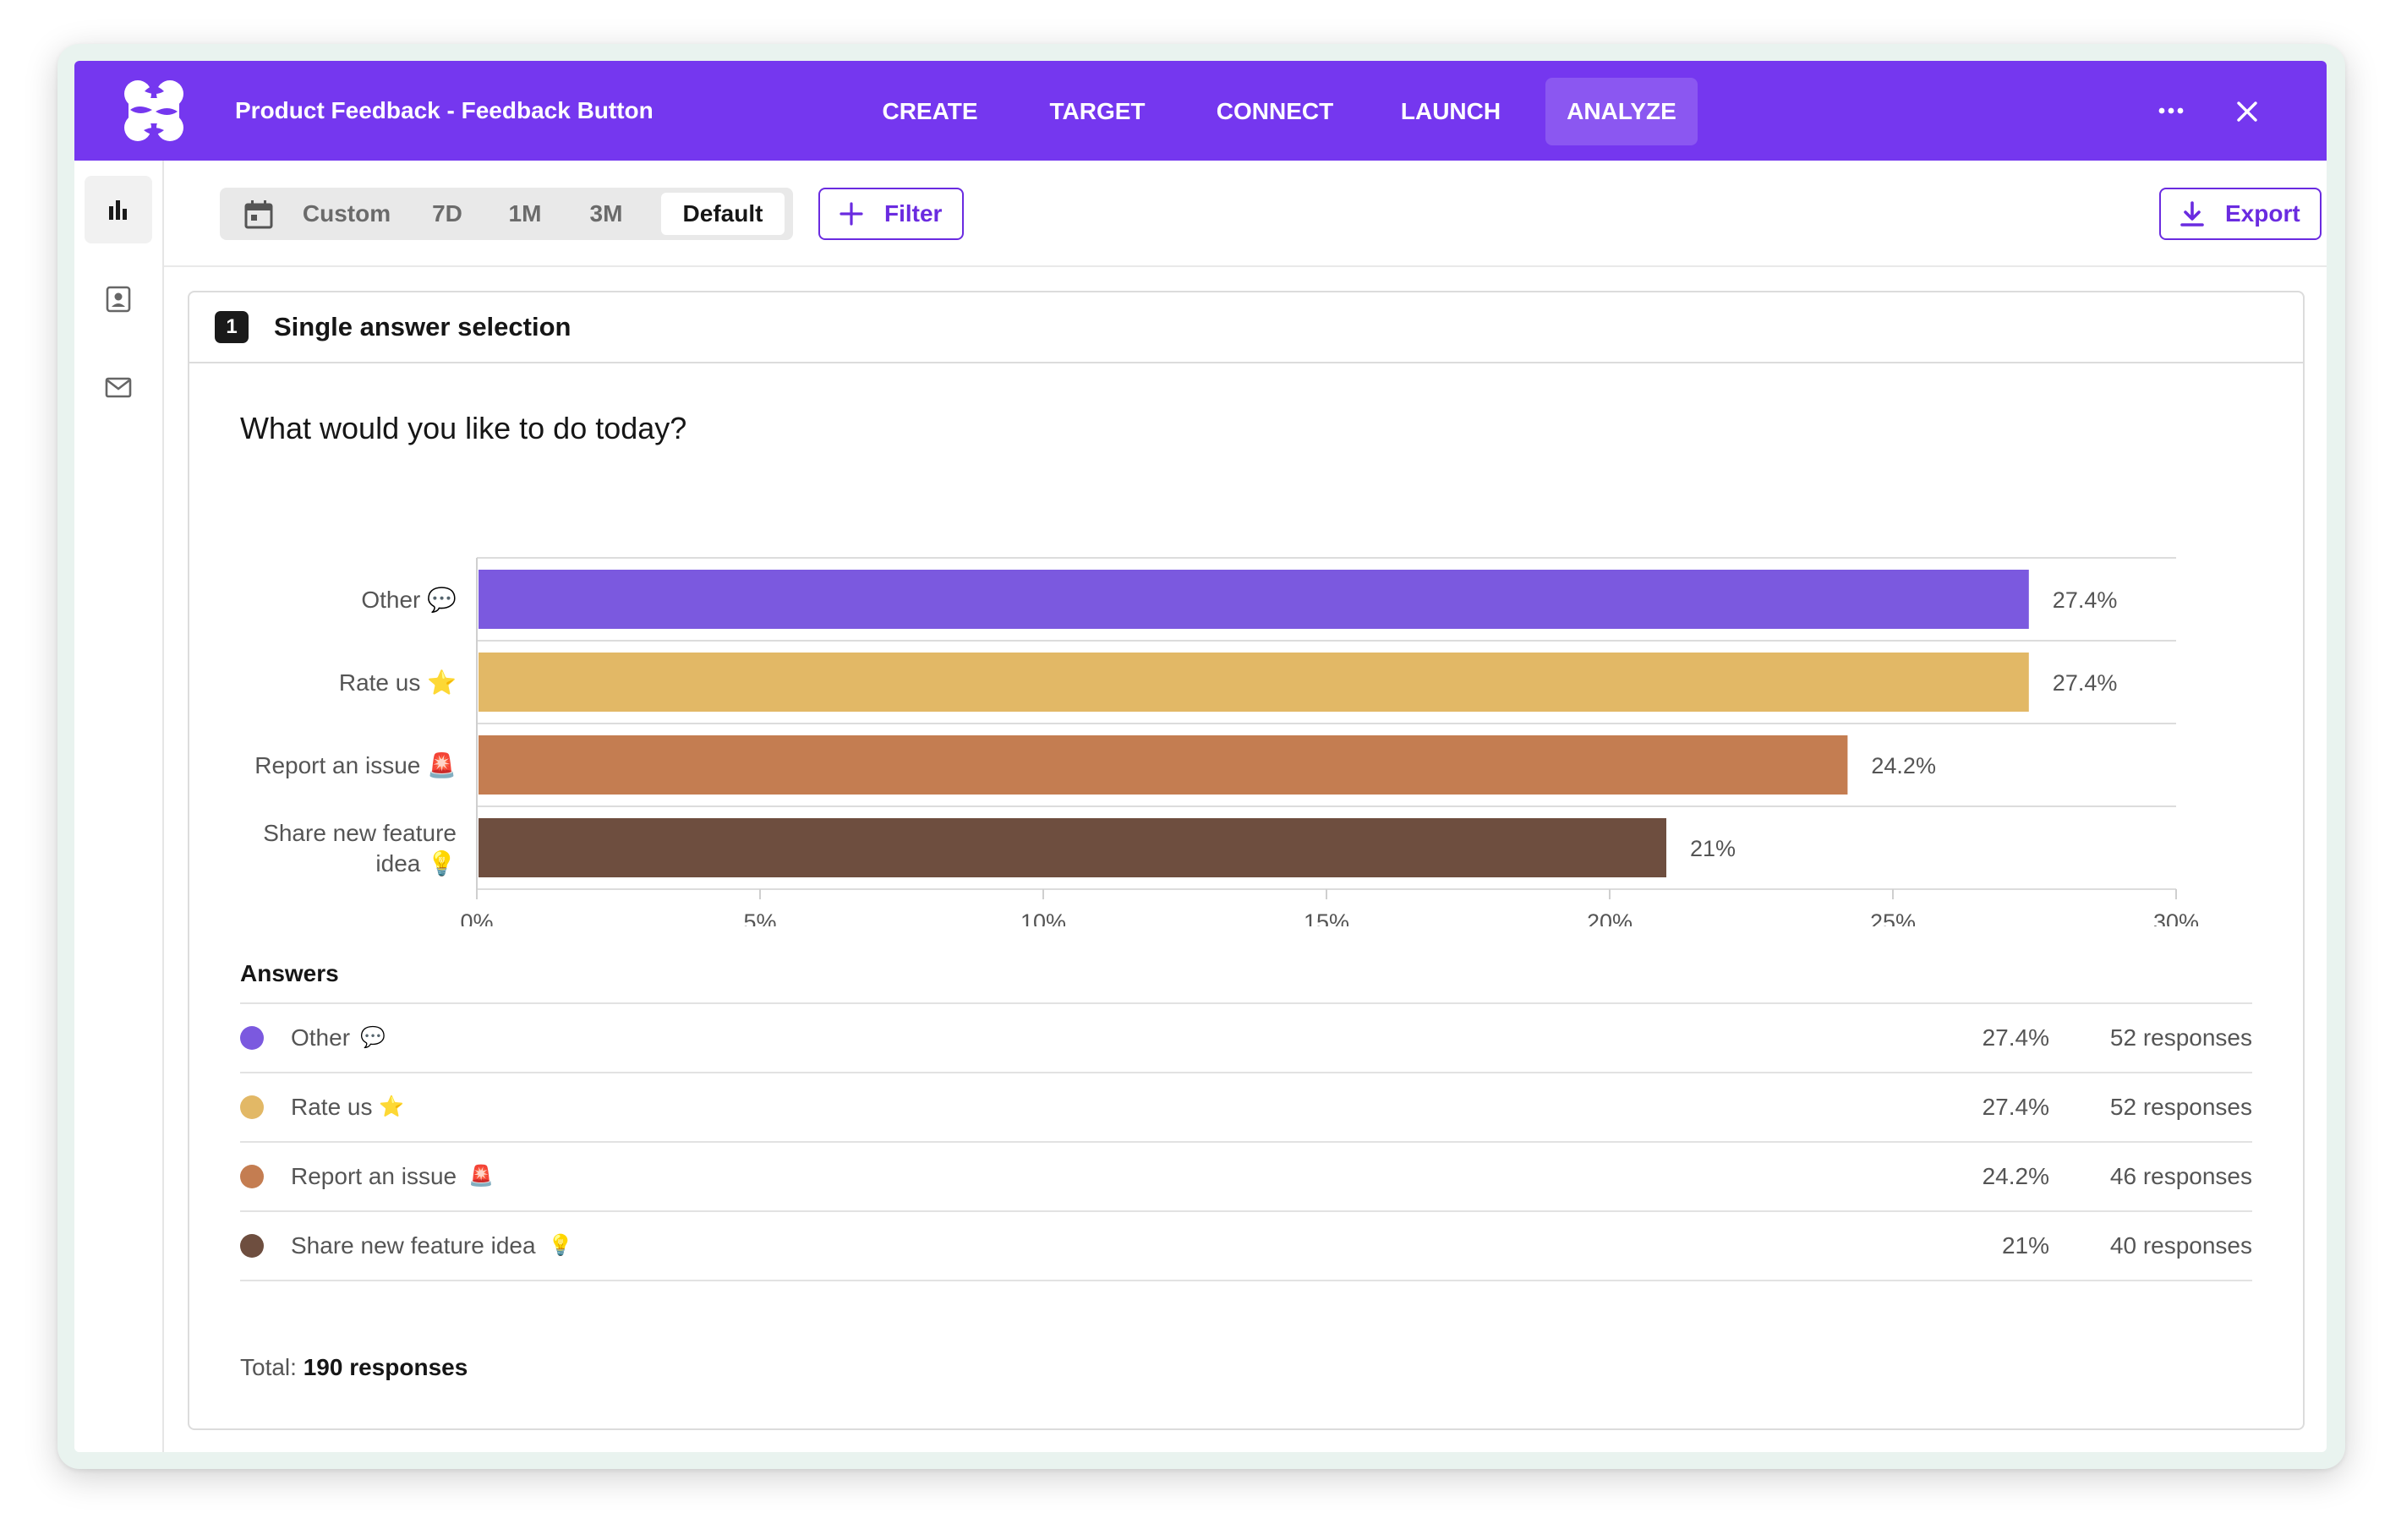 The width and height of the screenshot is (2401, 1540). I want to click on contact-card-icon, so click(119, 299).